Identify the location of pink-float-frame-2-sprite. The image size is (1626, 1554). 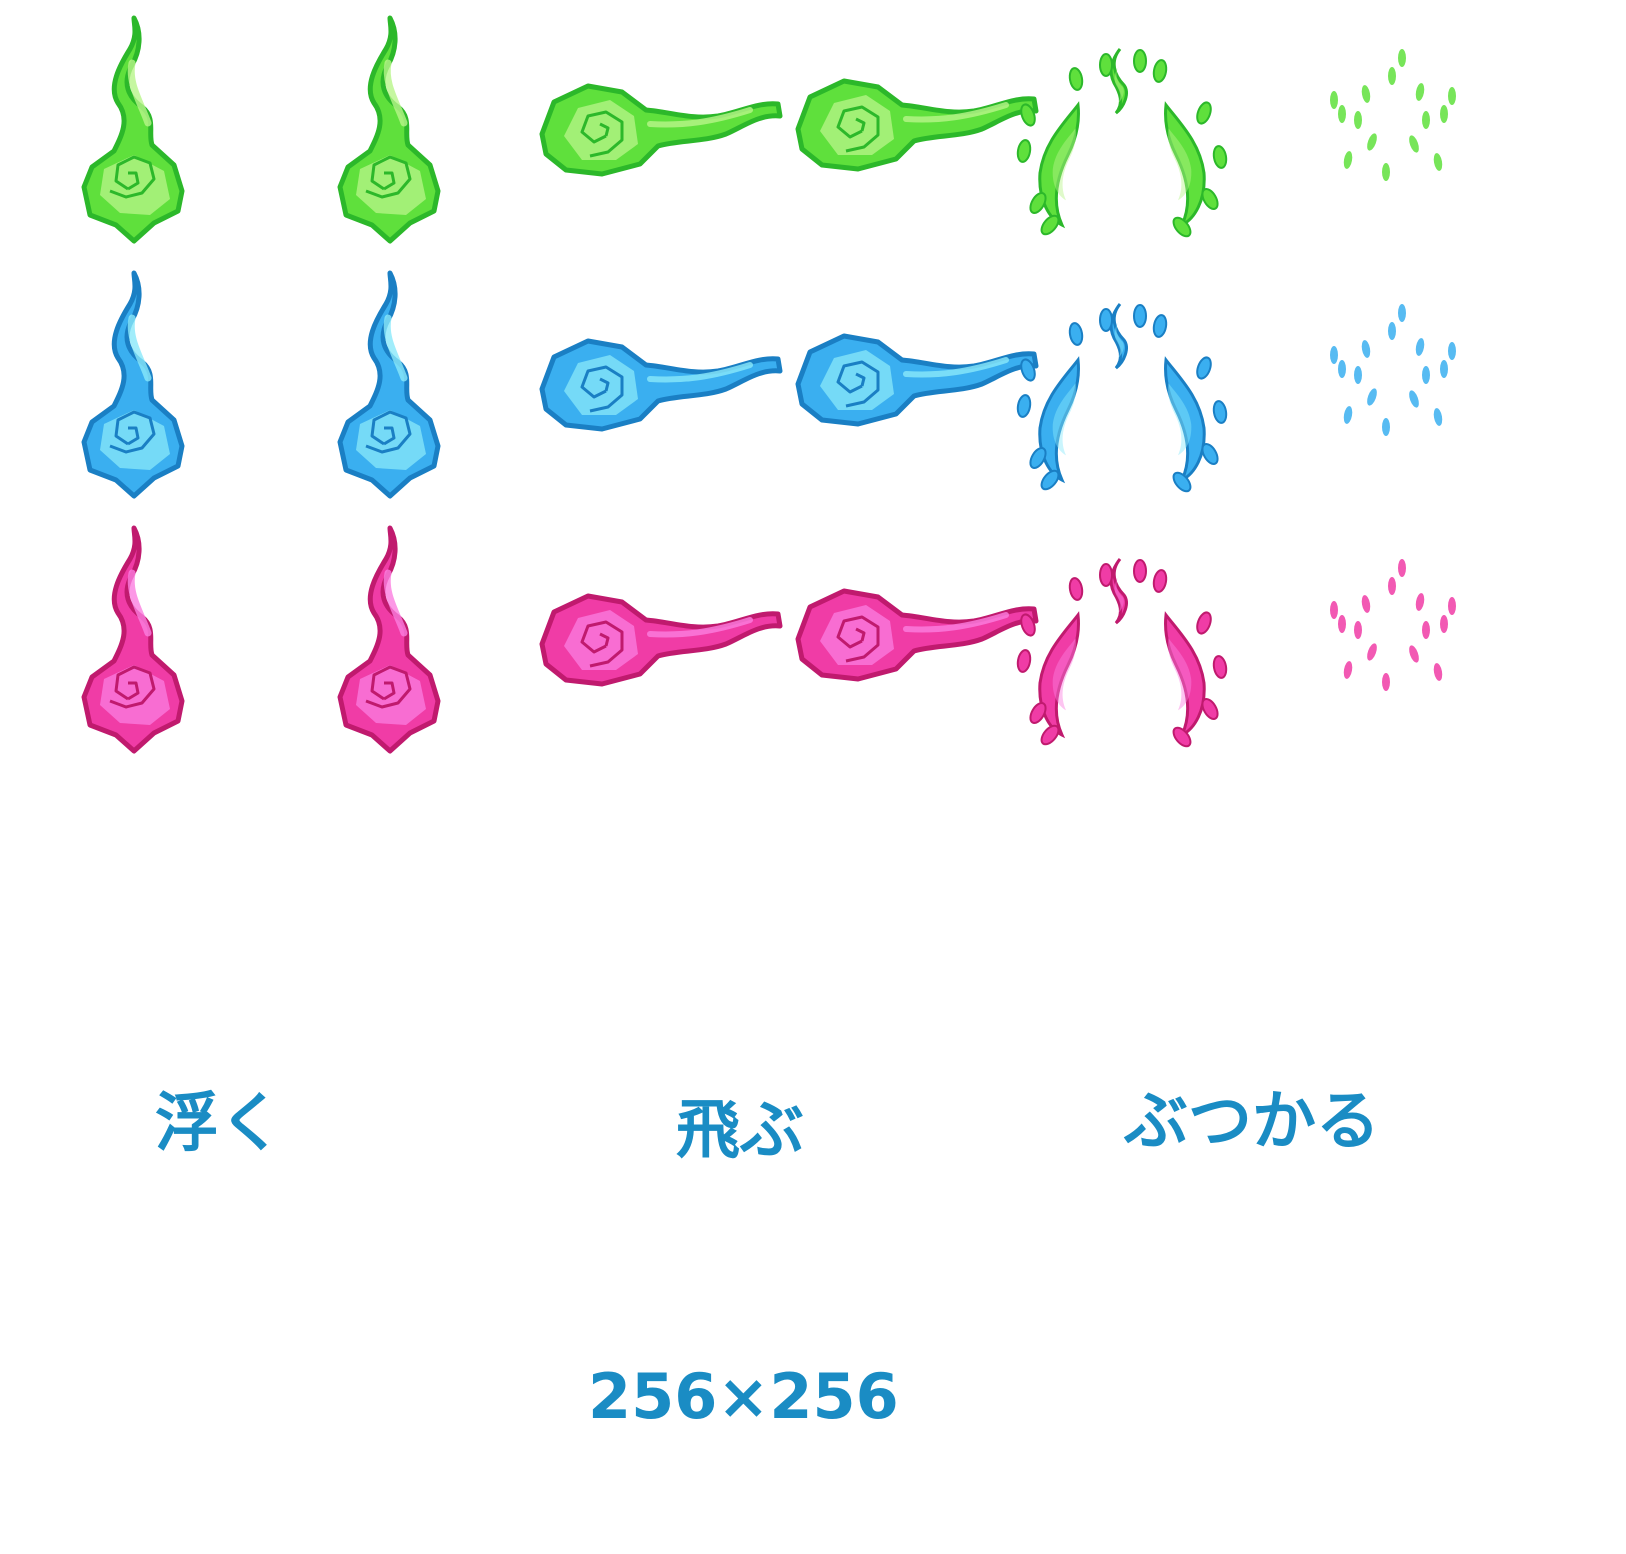
(389, 639).